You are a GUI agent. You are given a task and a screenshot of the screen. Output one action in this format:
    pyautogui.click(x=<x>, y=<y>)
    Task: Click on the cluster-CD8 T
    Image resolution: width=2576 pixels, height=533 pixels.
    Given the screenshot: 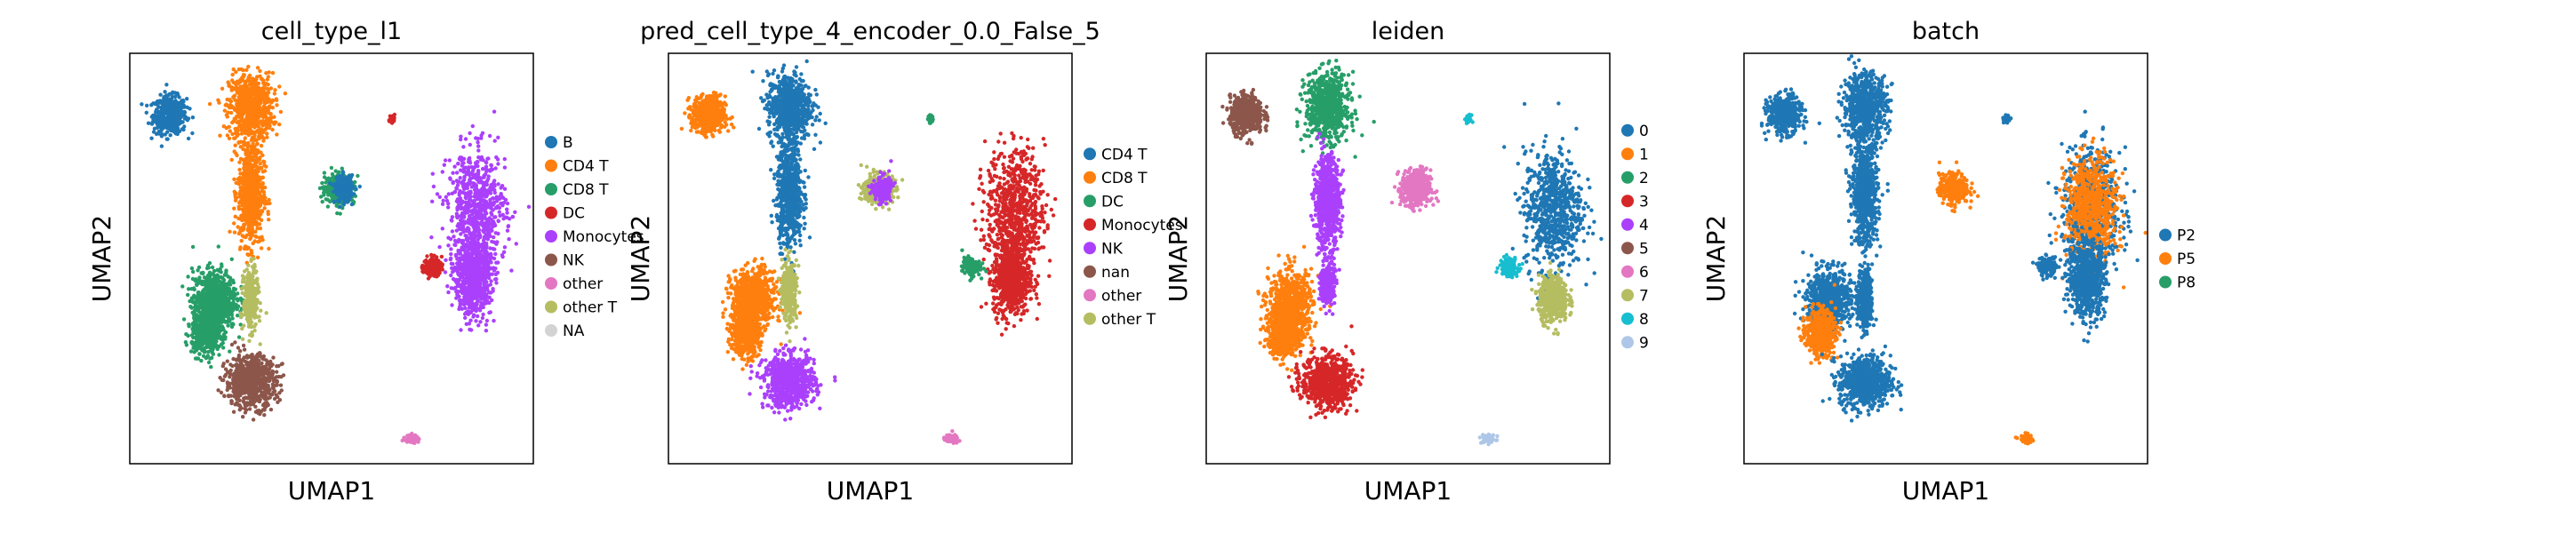 What is the action you would take?
    pyautogui.click(x=207, y=331)
    